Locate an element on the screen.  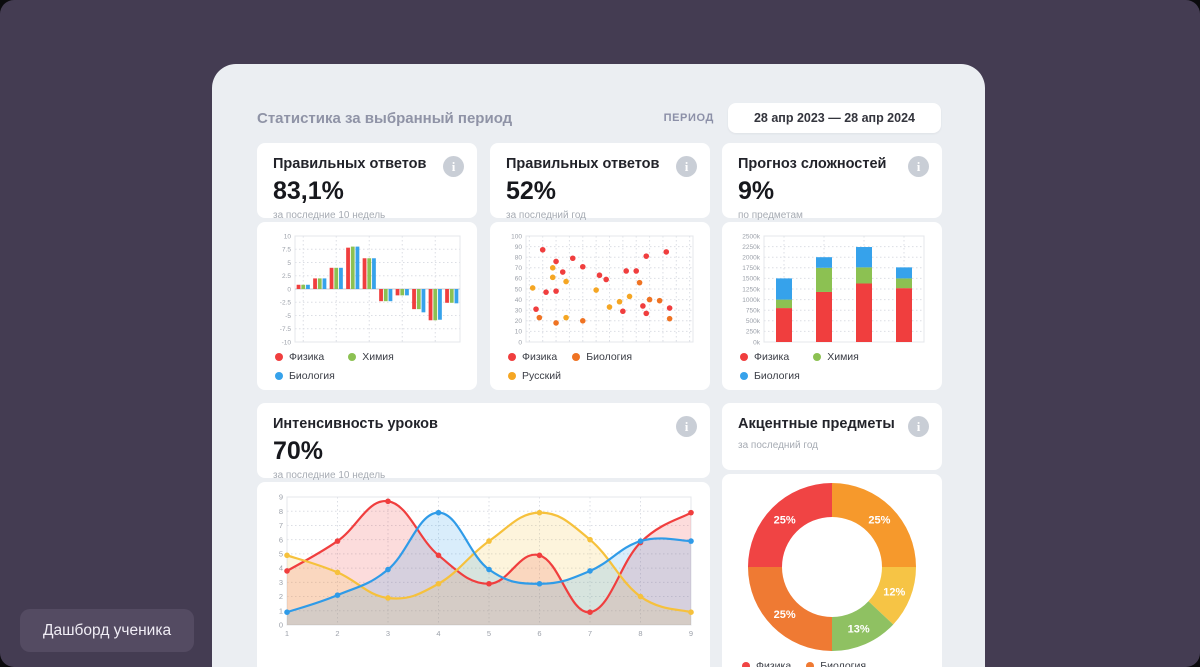
legend-item: Русский is located at coordinates (534, 376).